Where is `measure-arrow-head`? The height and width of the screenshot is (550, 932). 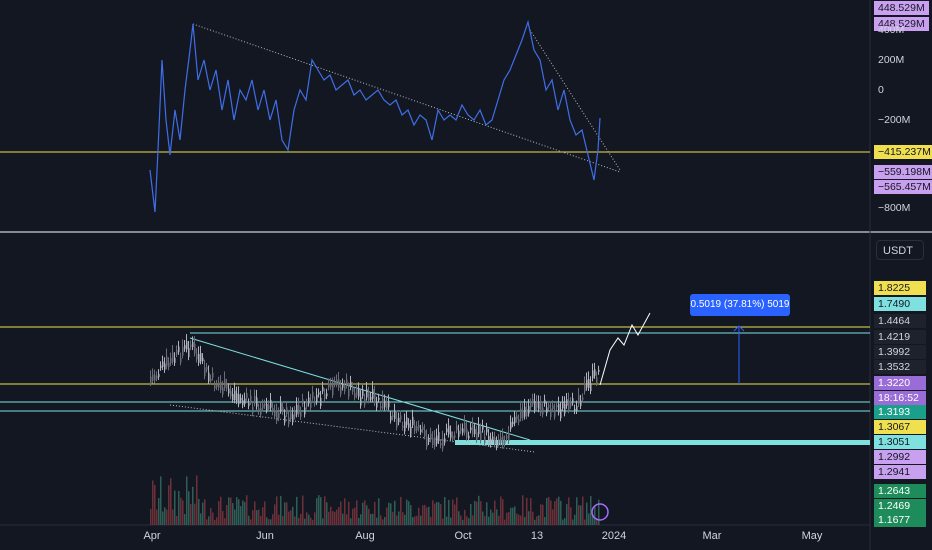 measure-arrow-head is located at coordinates (739, 328).